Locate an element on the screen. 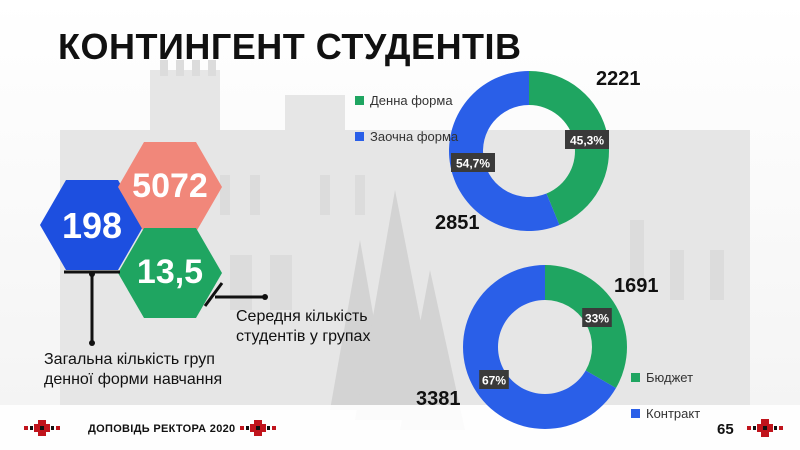 The width and height of the screenshot is (800, 450). svg-text: 33% is located at coordinates (597, 319).